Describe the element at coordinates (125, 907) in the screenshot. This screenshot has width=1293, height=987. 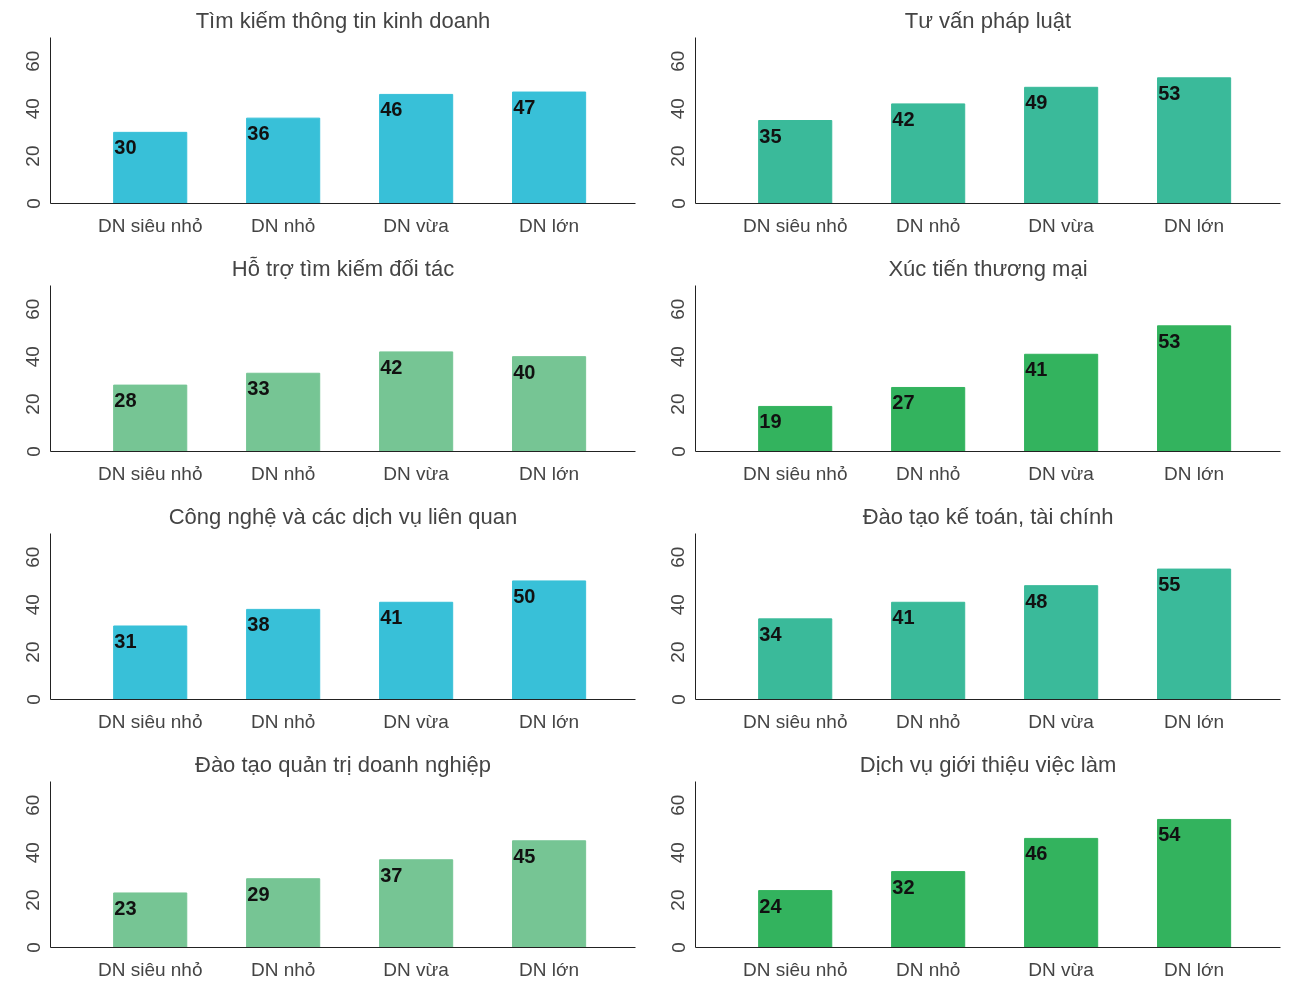
I see `data-label: 23` at that location.